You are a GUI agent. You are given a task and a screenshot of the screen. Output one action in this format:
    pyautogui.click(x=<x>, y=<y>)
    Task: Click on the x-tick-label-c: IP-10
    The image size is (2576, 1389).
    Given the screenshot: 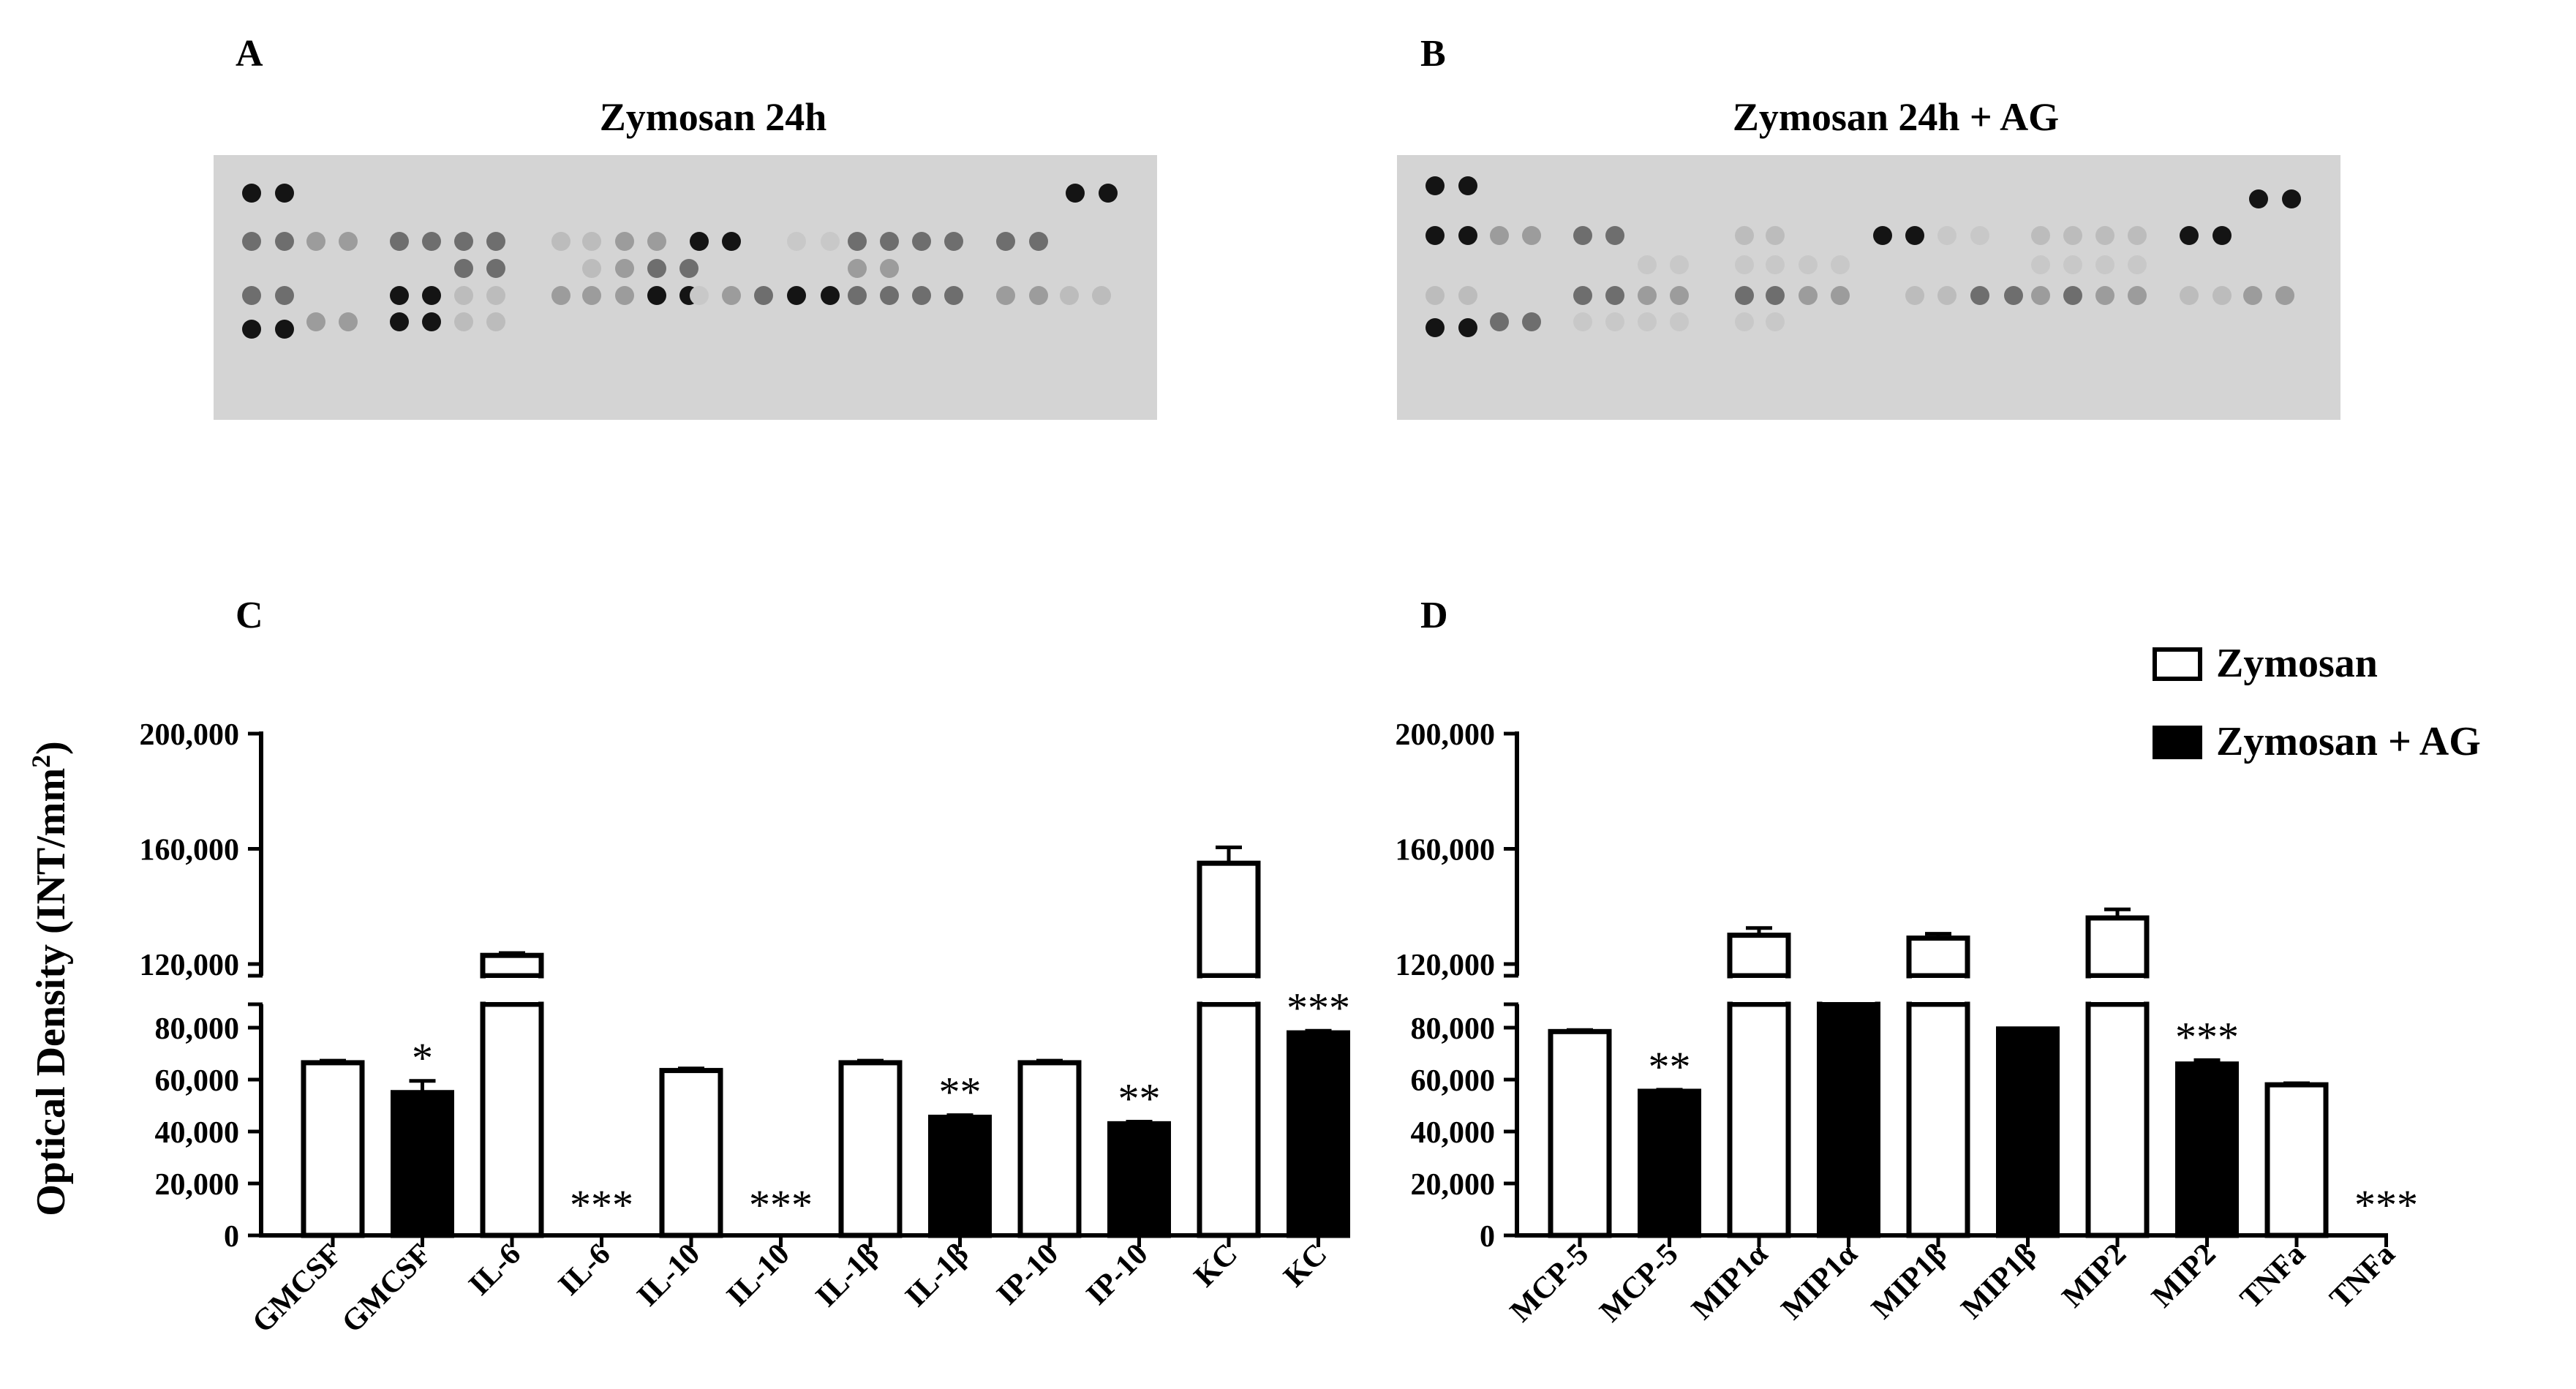 What is the action you would take?
    pyautogui.click(x=1027, y=1275)
    